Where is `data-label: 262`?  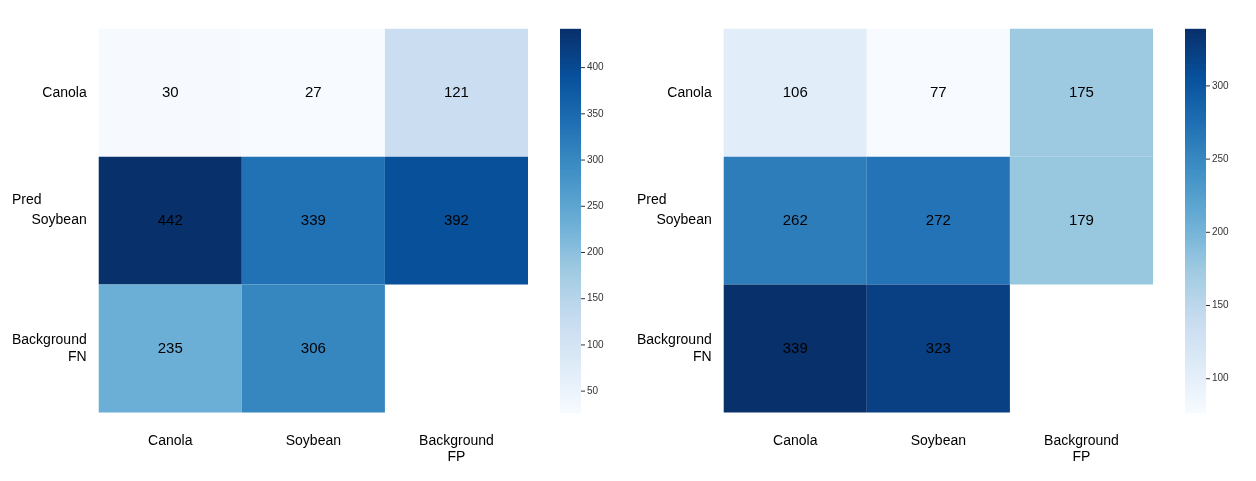
data-label: 262 is located at coordinates (795, 219).